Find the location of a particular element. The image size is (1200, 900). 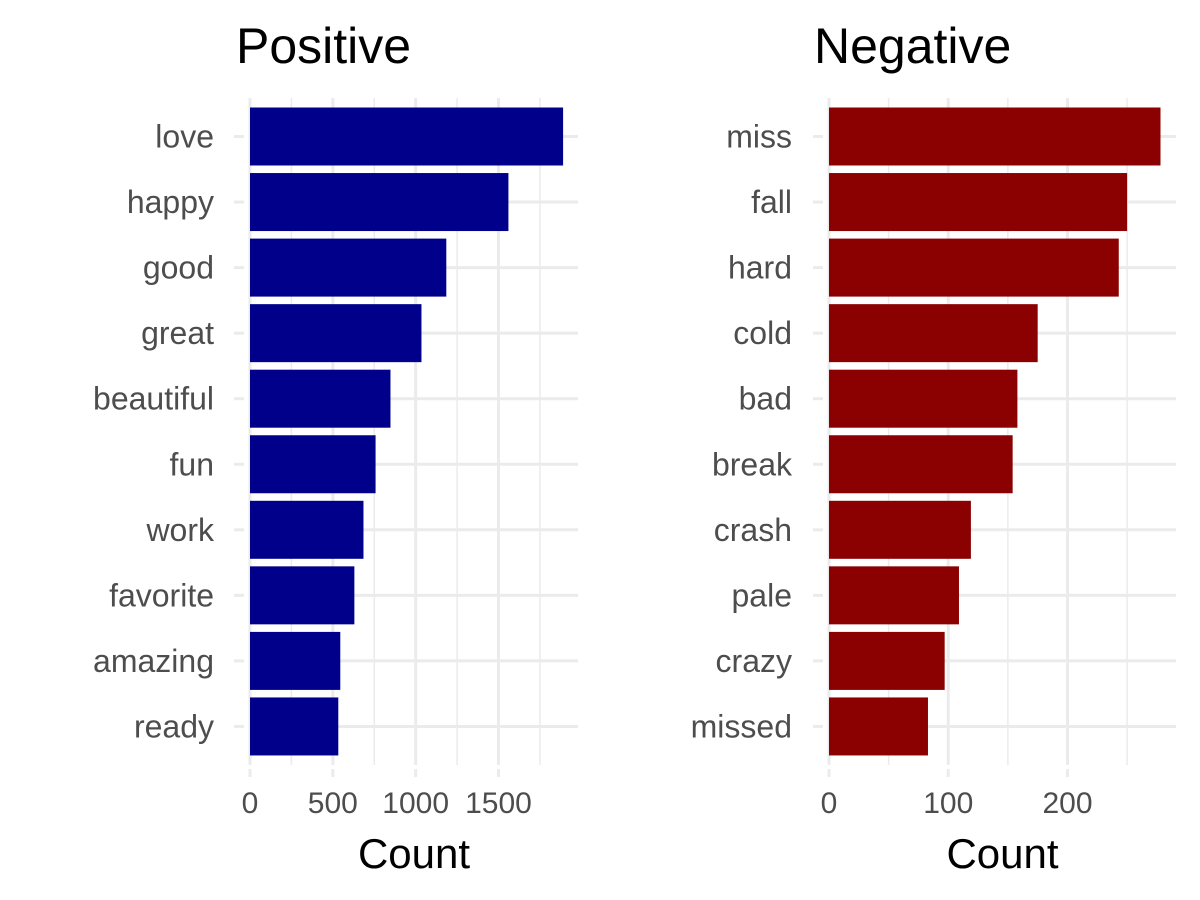

category-label-work: work is located at coordinates (180, 530).